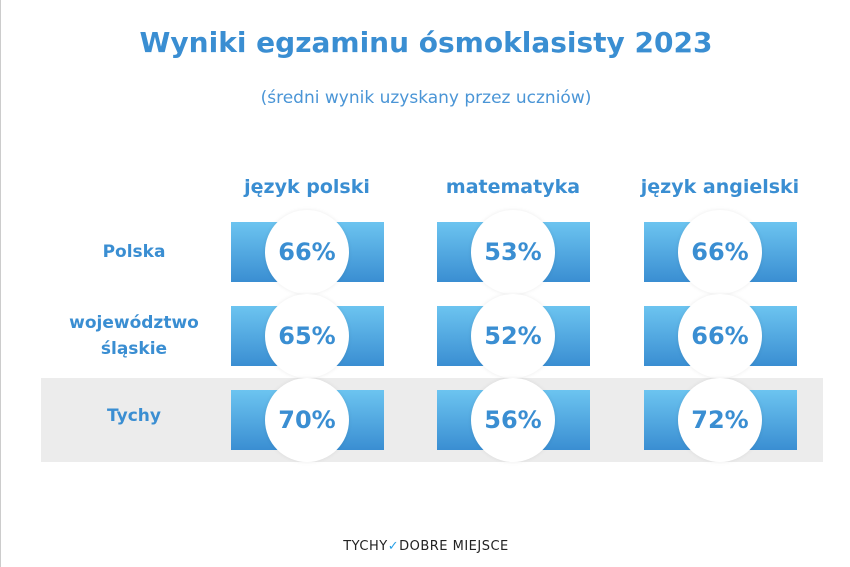 This screenshot has height=567, width=850. Describe the element at coordinates (365, 546) in the screenshot. I see `logo-text-left: TYCHY` at that location.